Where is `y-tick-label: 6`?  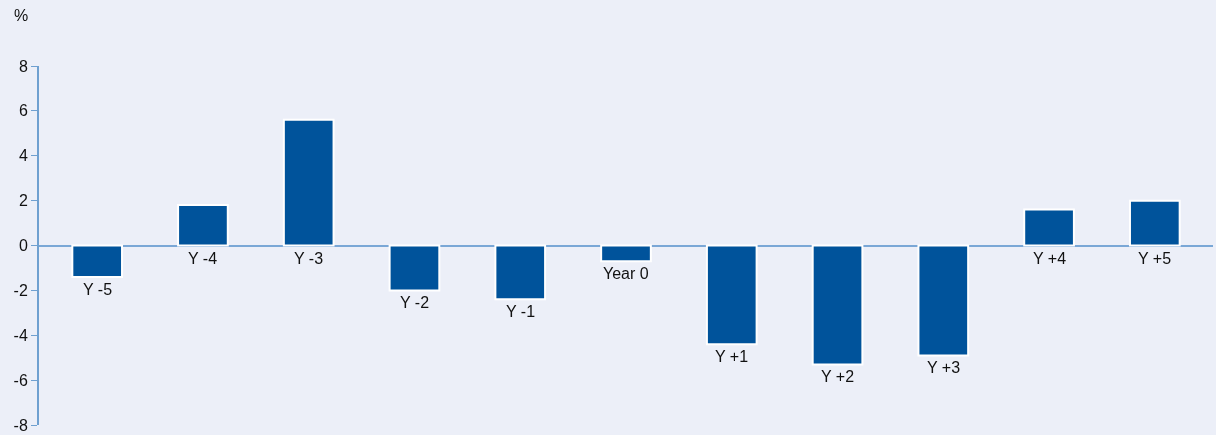
y-tick-label: 6 is located at coordinates (23, 111).